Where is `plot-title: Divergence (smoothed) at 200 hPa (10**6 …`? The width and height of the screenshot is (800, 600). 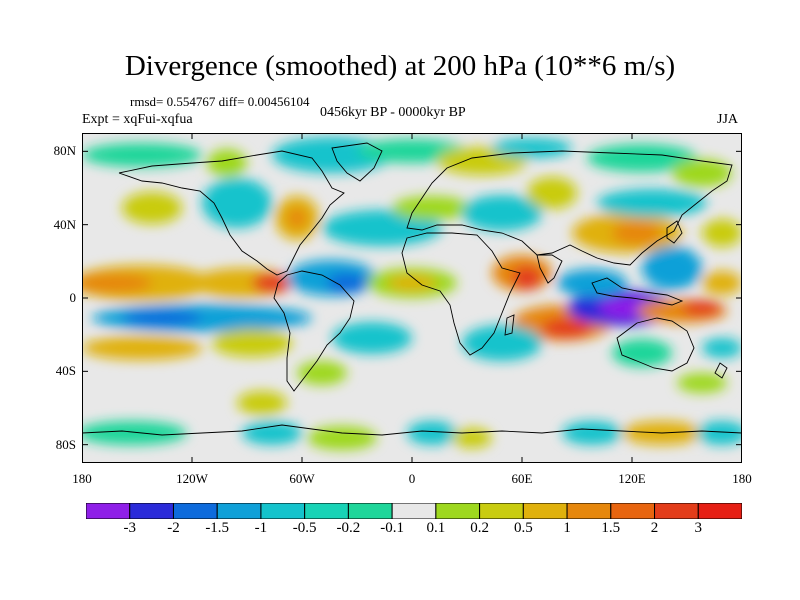
plot-title: Divergence (smoothed) at 200 hPa (10**6 … is located at coordinates (400, 66).